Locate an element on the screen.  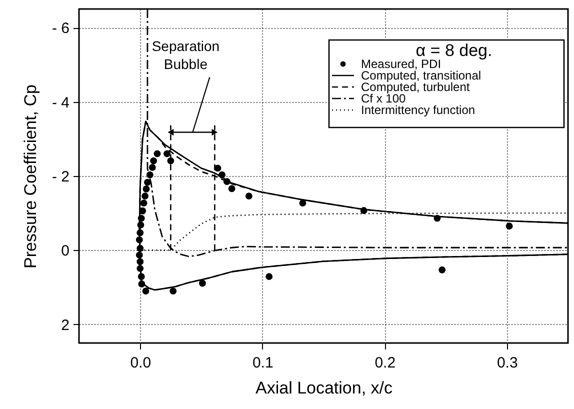
y-tick-label: 0 is located at coordinates (65, 251).